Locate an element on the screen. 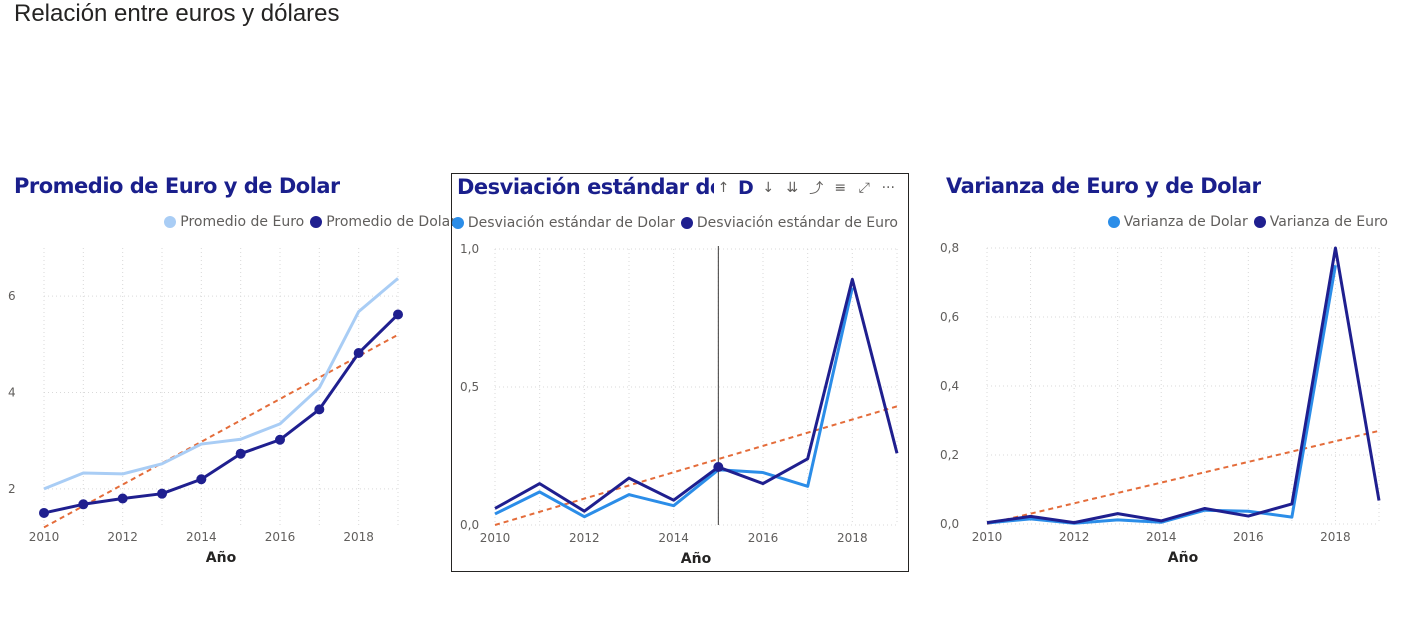 The width and height of the screenshot is (1403, 621). legend-label-euro: Varianza de Euro is located at coordinates (1328, 222).